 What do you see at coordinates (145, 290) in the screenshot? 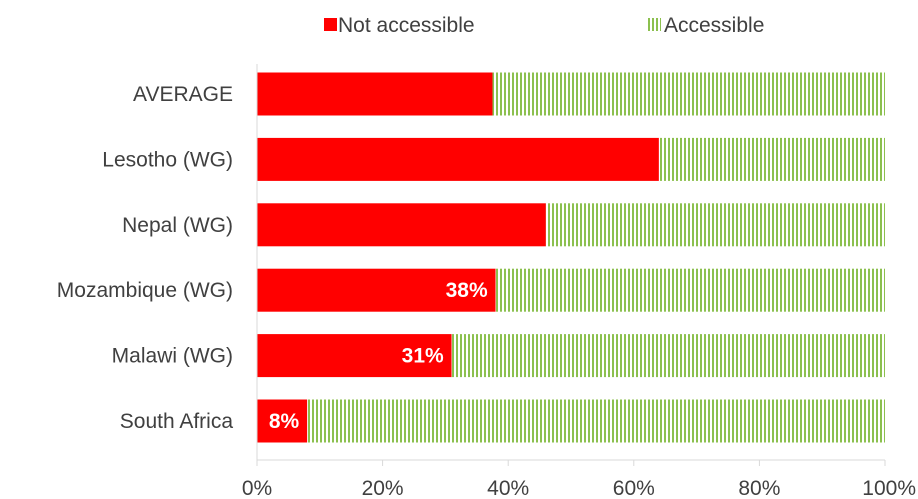
I see `category-label-mozambique-wg: Mozambique (WG)` at bounding box center [145, 290].